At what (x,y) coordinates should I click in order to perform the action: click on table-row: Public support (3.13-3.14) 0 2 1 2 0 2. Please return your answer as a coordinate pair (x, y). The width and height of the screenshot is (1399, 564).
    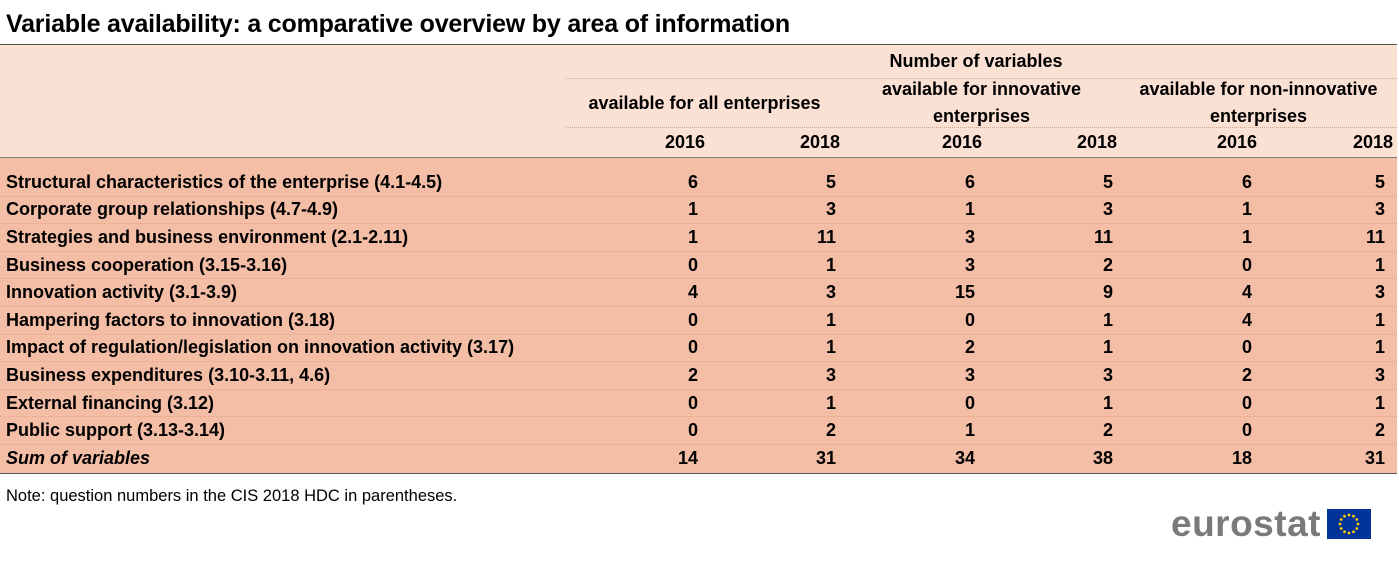
    Looking at the image, I should click on (698, 431).